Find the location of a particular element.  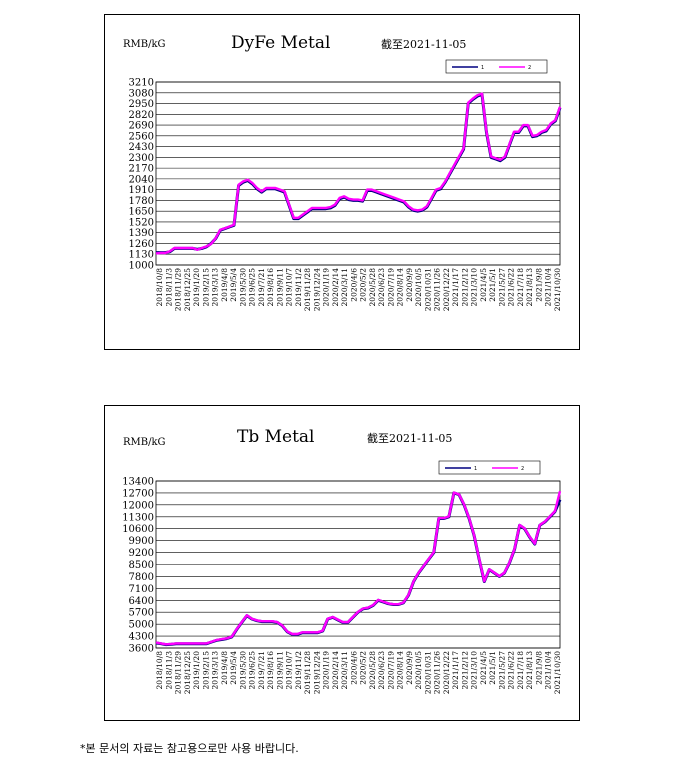

tb-x-tick-label: 2020/12/22 is located at coordinates (446, 672).